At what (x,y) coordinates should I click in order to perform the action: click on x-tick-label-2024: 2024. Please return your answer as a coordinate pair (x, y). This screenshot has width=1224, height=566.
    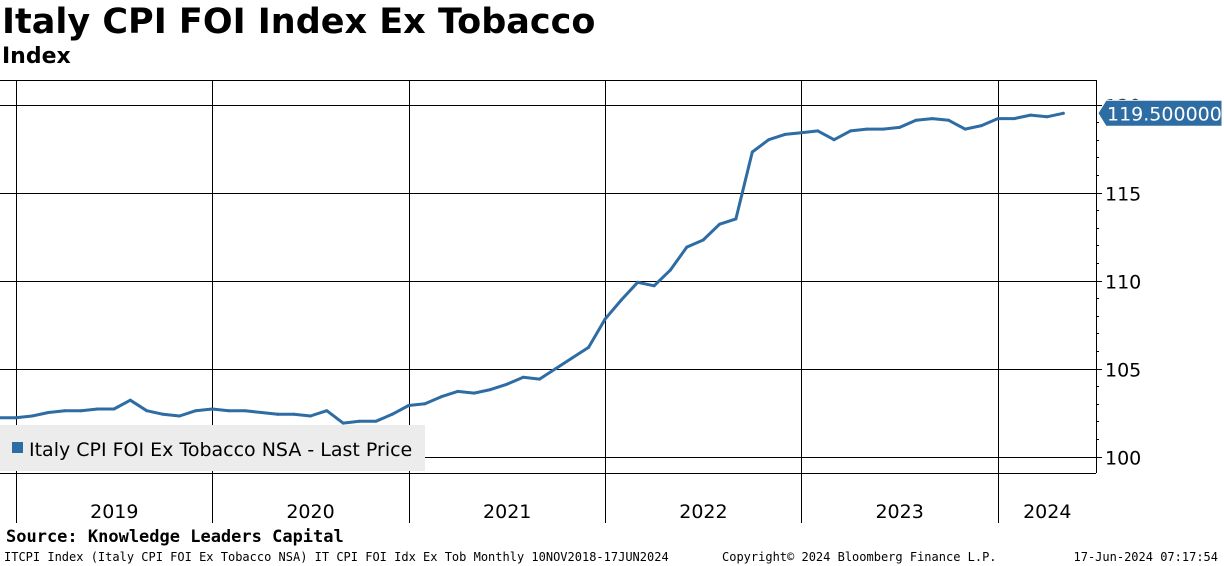
    Looking at the image, I should click on (1047, 512).